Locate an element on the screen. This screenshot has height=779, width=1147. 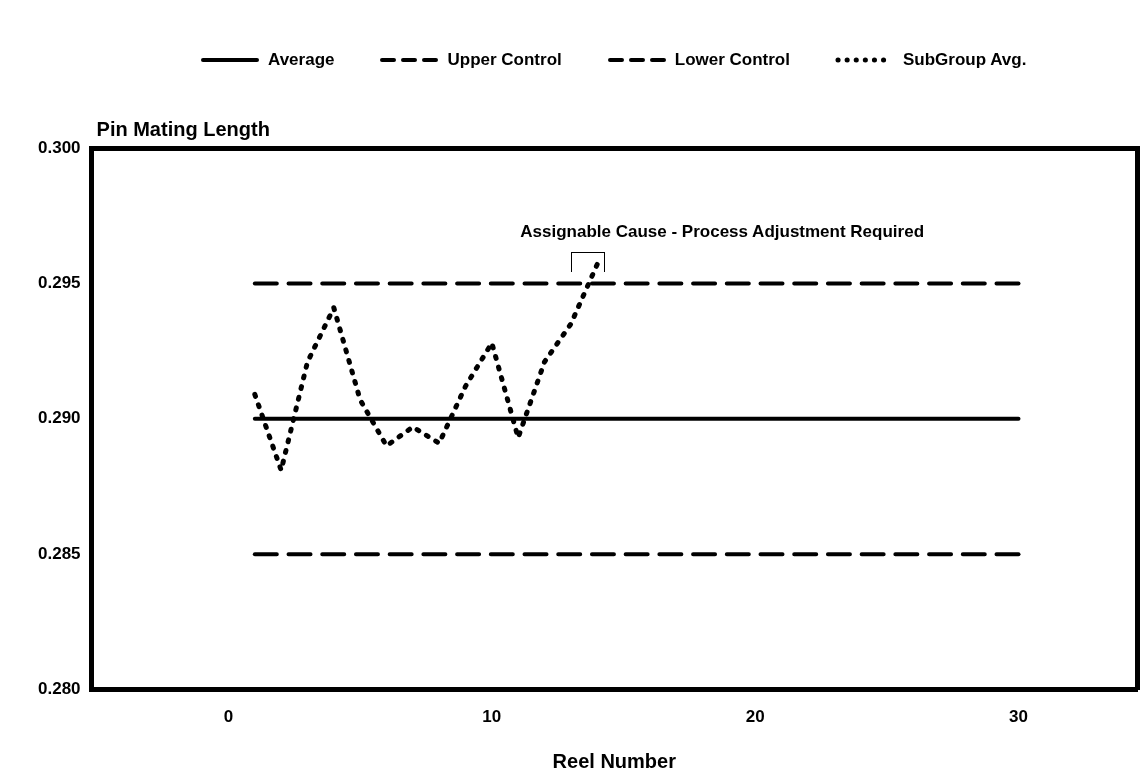
legend-label: Average is located at coordinates (301, 60).